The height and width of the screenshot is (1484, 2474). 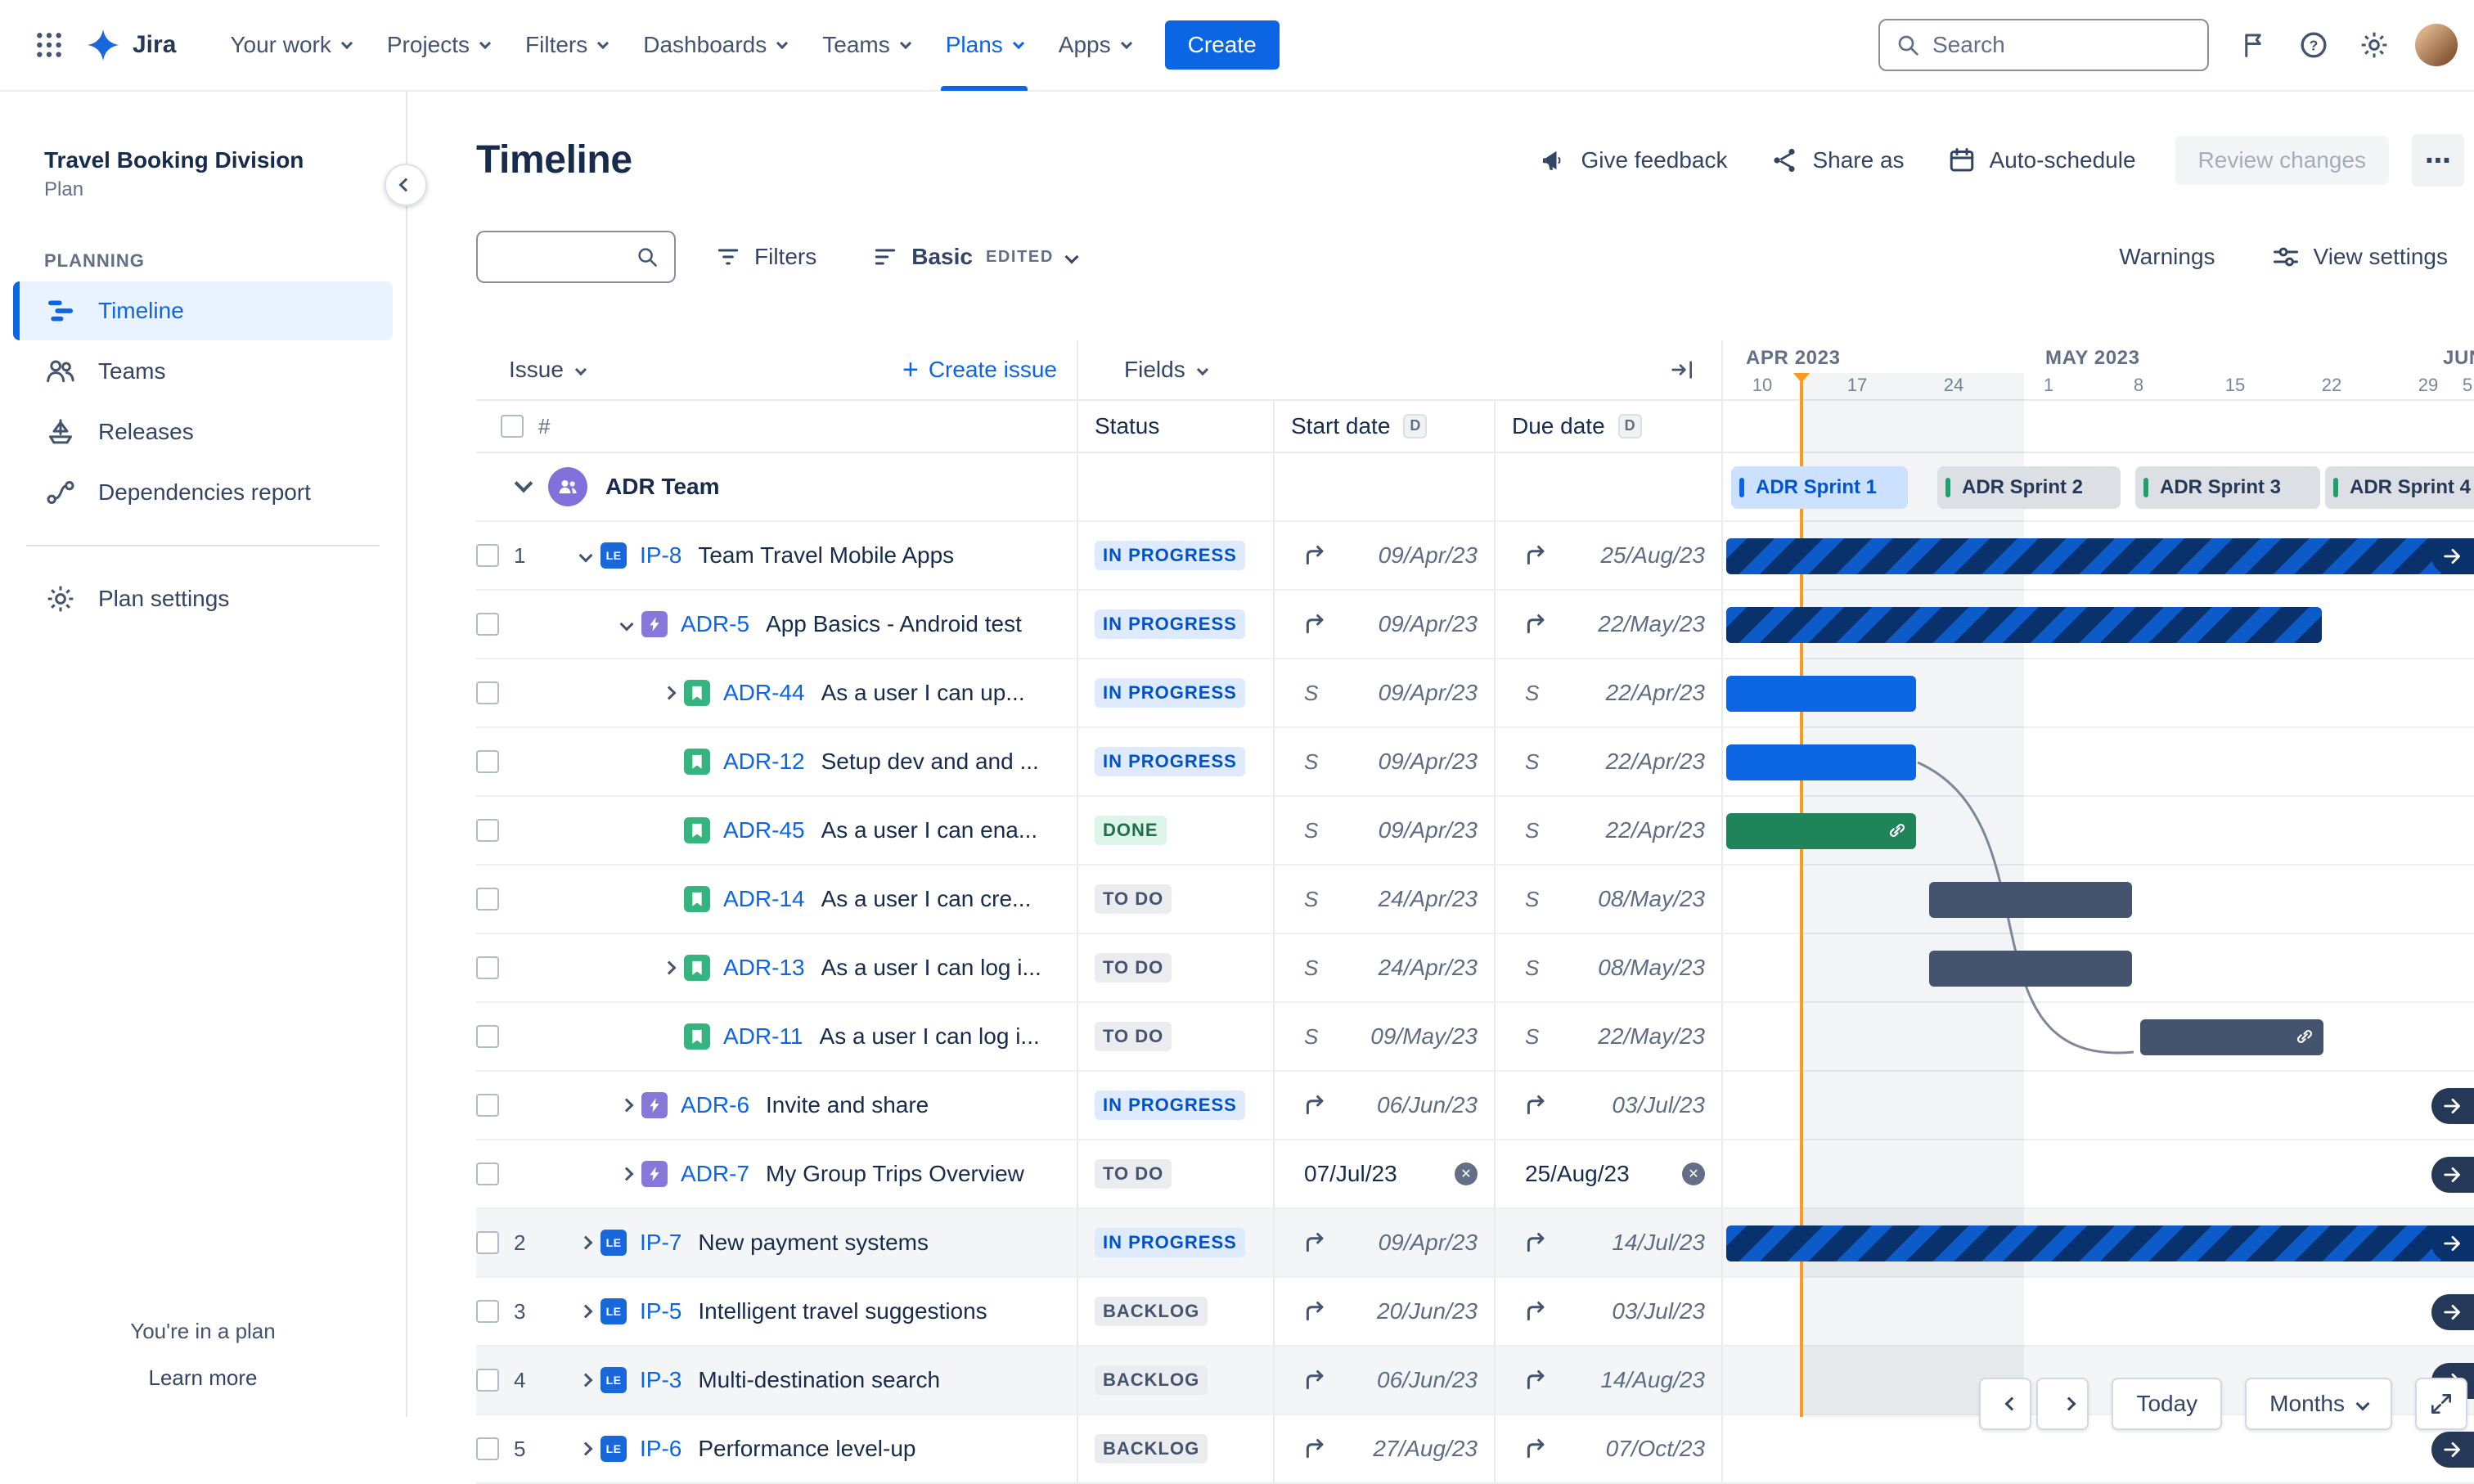 I want to click on nav-item-apps: Apps, so click(x=1095, y=45).